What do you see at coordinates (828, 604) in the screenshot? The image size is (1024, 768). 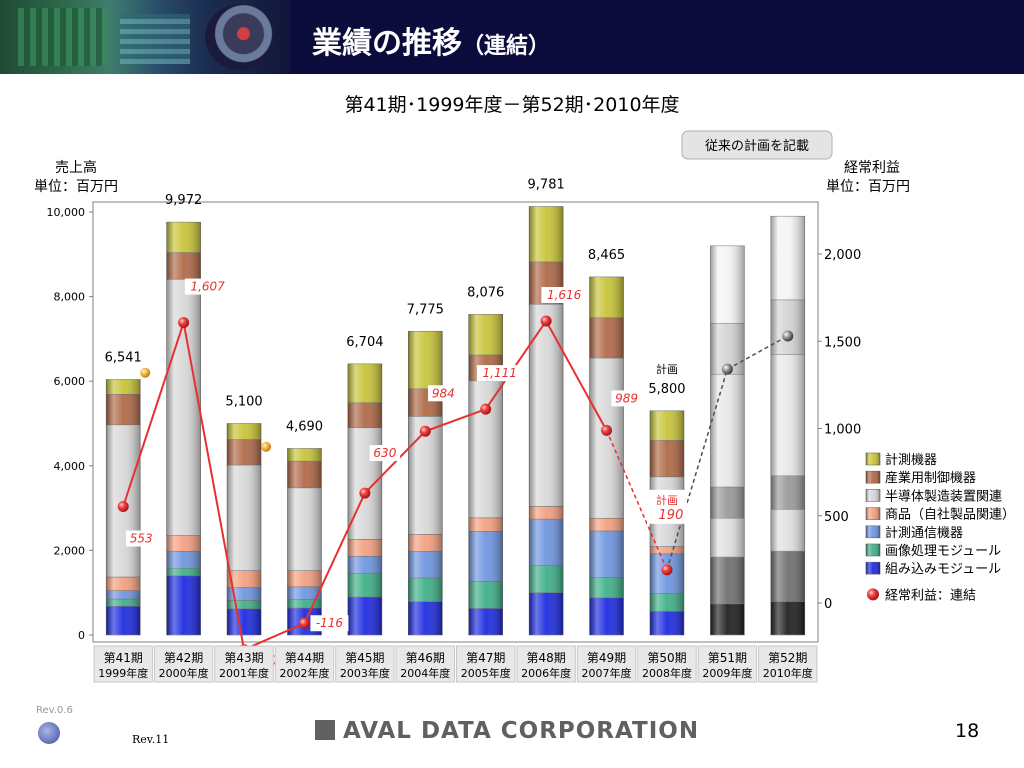 I see `right-tick-label: 0` at bounding box center [828, 604].